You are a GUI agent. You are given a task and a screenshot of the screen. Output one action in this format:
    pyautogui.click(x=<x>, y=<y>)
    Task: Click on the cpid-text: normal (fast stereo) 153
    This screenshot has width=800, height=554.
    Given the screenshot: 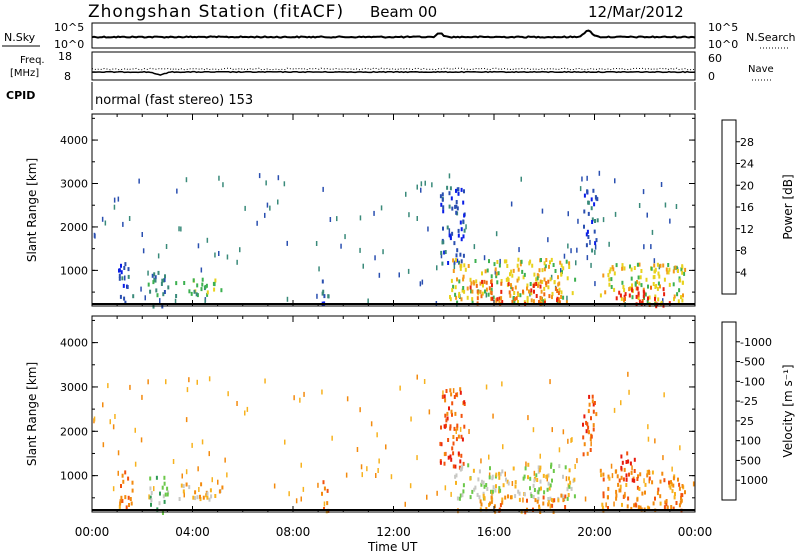 What is the action you would take?
    pyautogui.click(x=174, y=100)
    